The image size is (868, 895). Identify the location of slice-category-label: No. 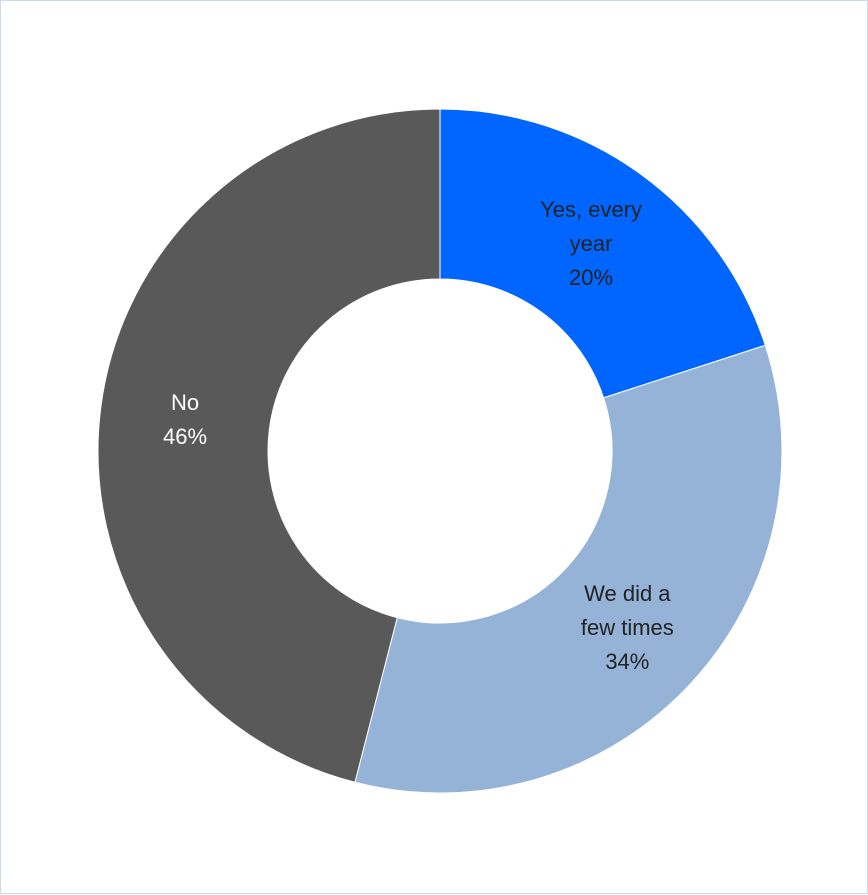
(185, 402).